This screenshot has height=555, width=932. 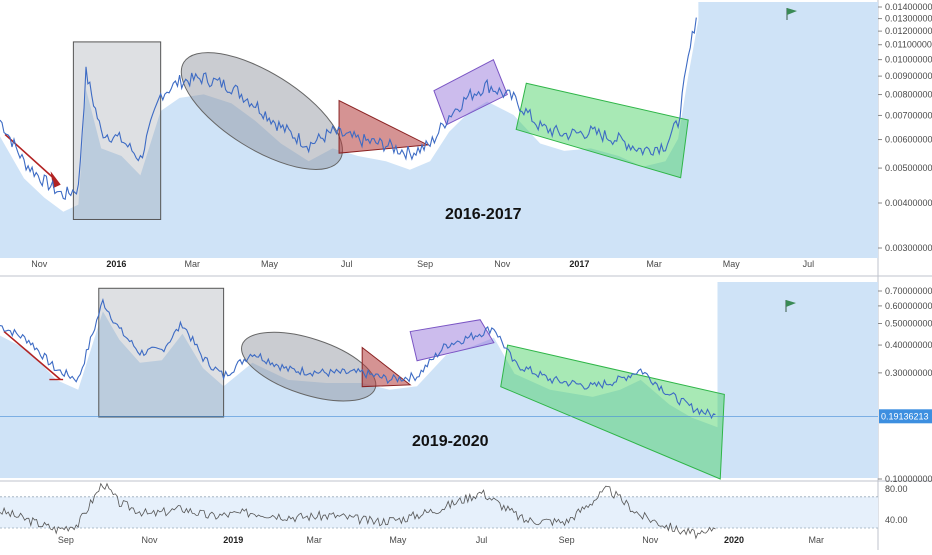 I want to click on y-tick-label: 0.00300000, so click(x=908, y=248).